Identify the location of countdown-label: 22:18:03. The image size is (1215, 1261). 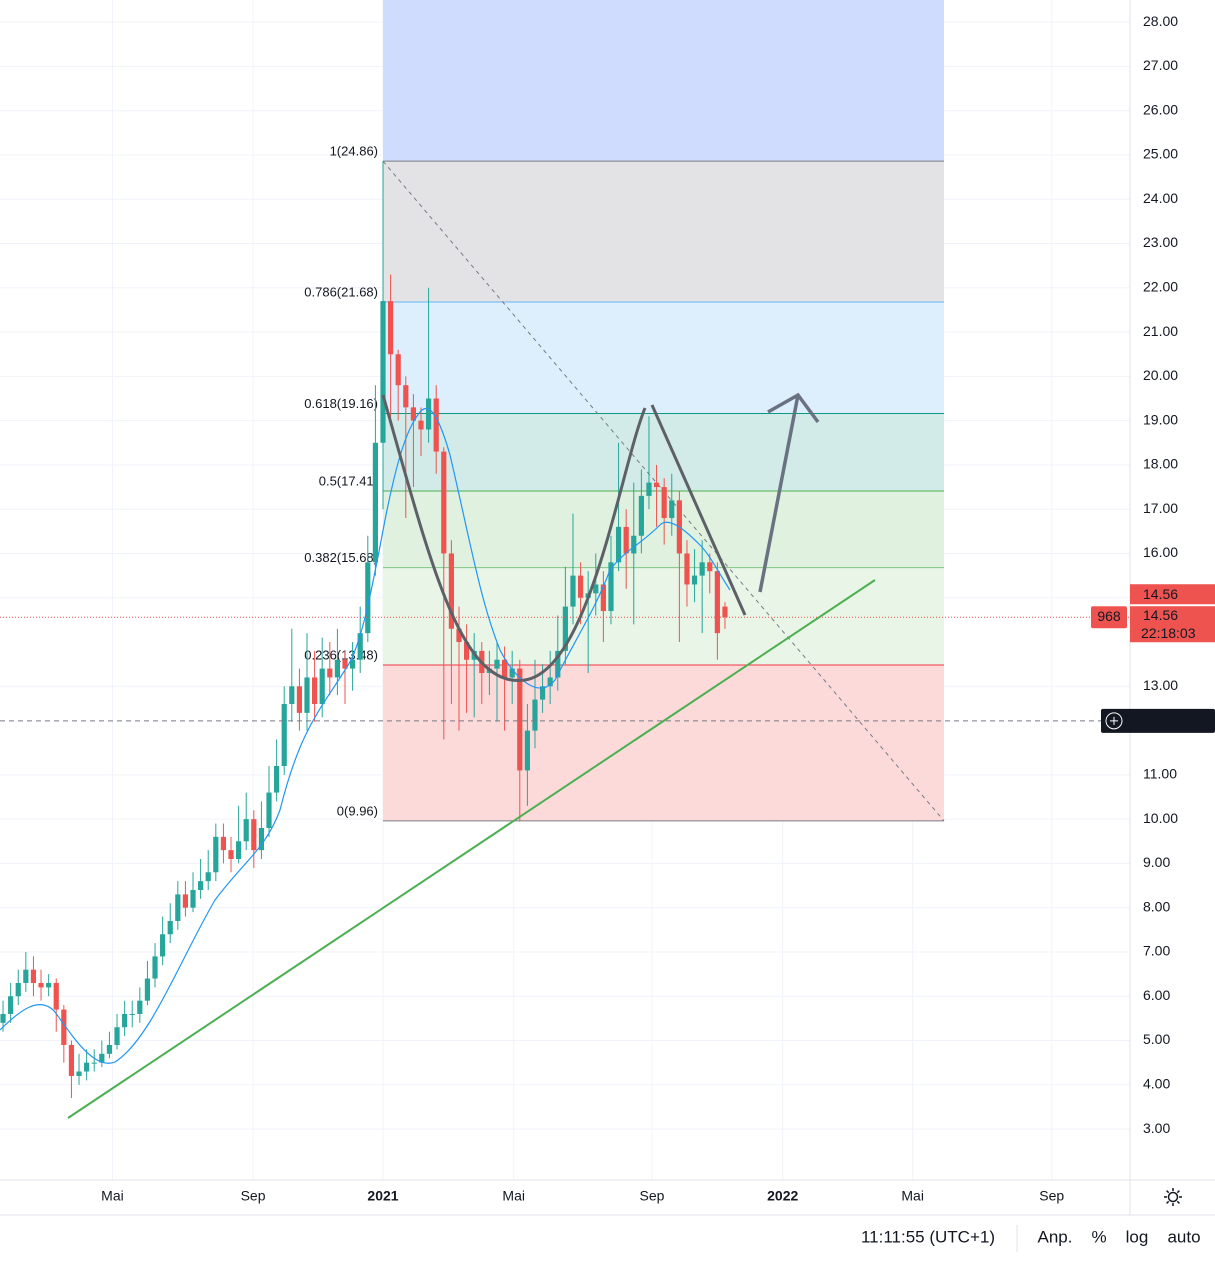
(1168, 633).